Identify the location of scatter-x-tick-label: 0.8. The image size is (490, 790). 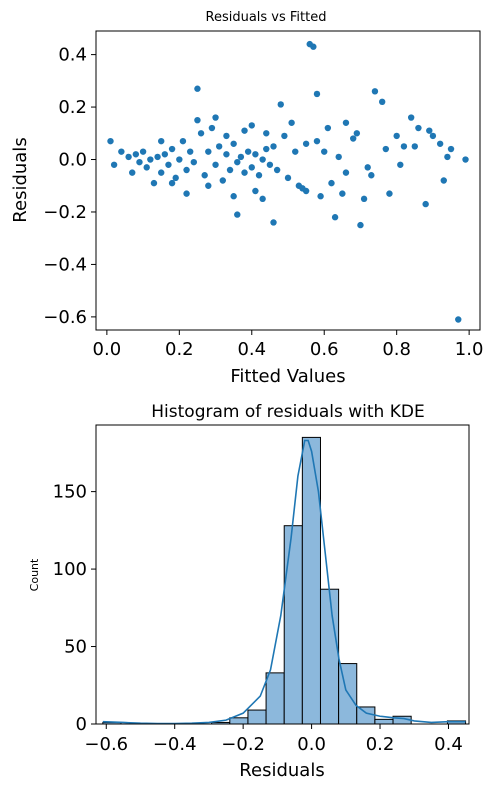
(396, 349).